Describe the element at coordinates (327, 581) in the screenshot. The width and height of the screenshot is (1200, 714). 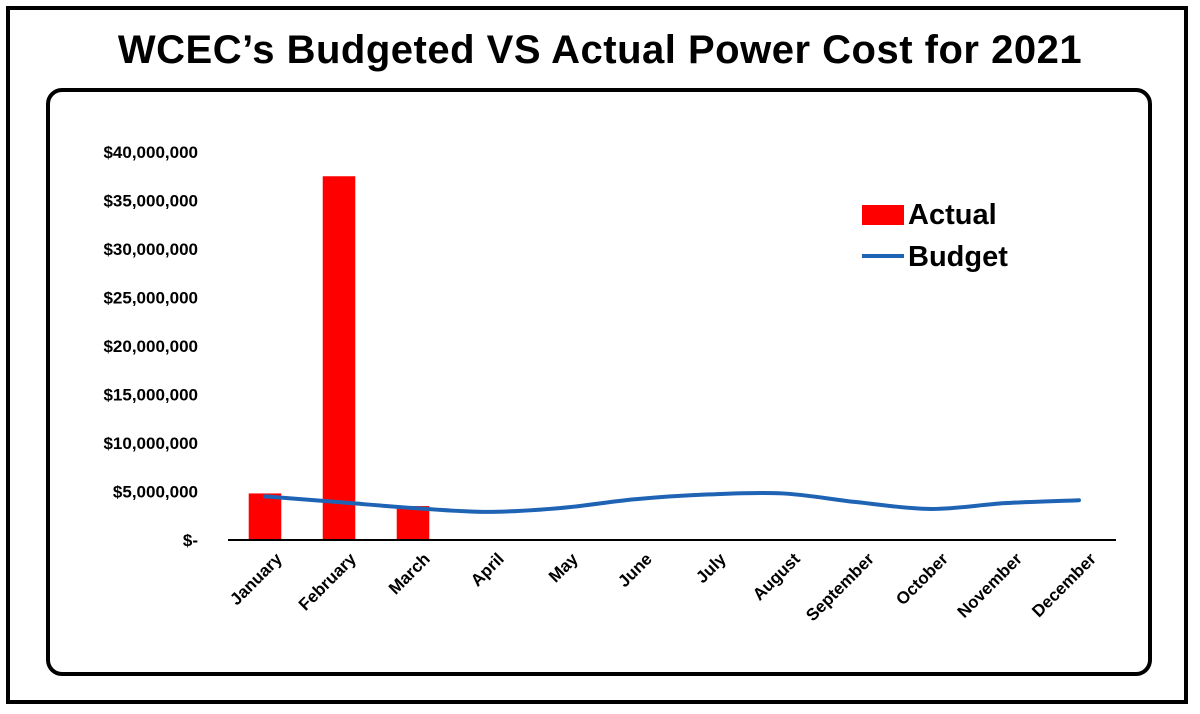
I see `x-tick-label-february: February` at that location.